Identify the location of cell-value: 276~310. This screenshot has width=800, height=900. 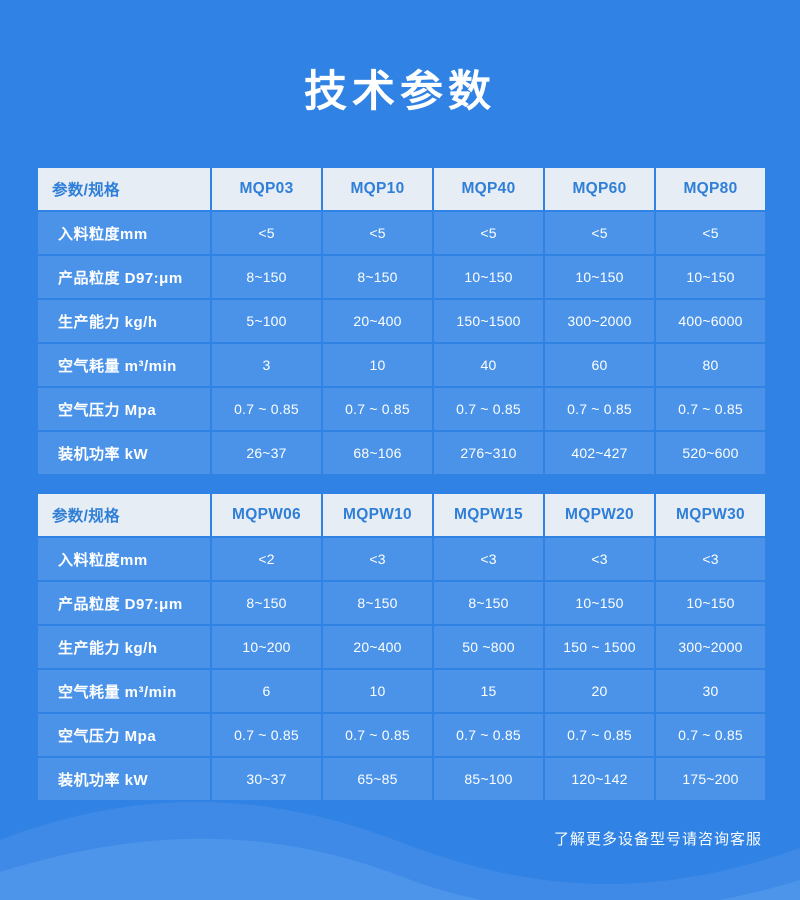
(488, 453).